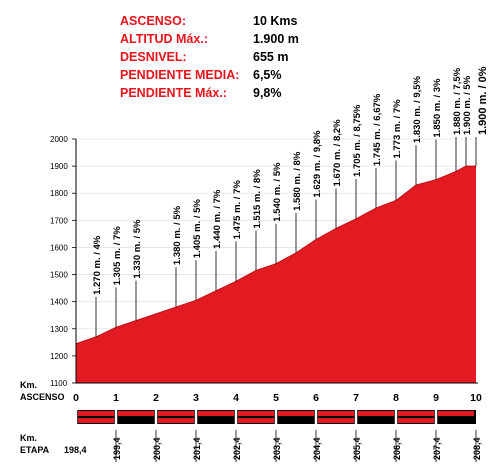 The width and height of the screenshot is (503, 475). Describe the element at coordinates (59, 275) in the screenshot. I see `y-tick-label: 1500` at that location.